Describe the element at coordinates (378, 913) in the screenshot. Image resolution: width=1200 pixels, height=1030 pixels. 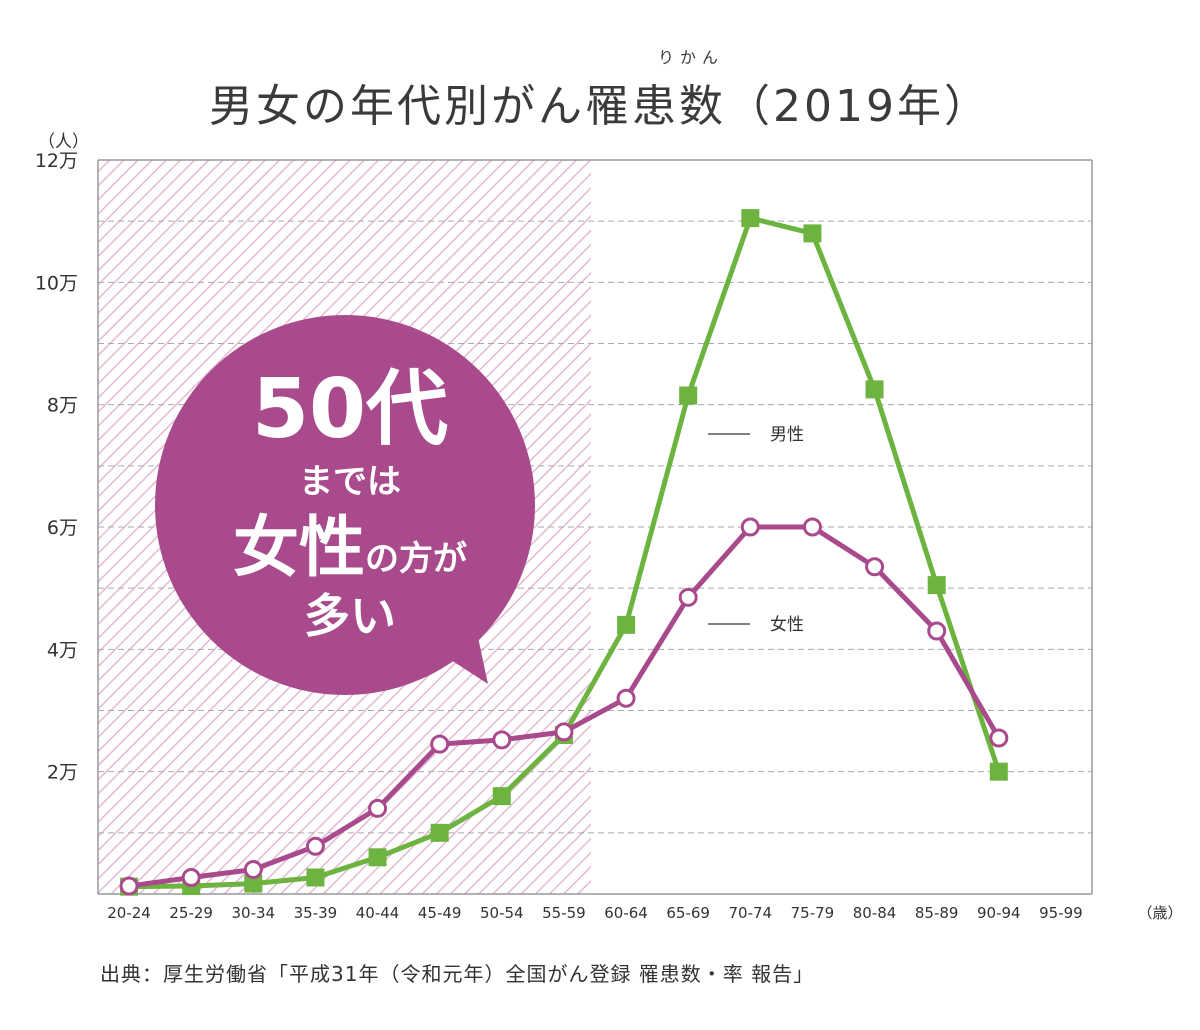
I see `x-tick-label: 40-44` at that location.